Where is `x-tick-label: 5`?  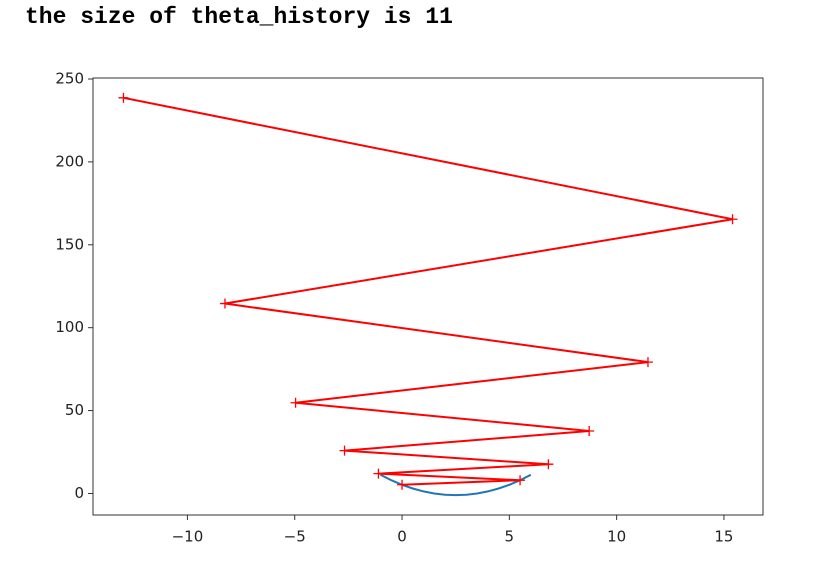 x-tick-label: 5 is located at coordinates (510, 537).